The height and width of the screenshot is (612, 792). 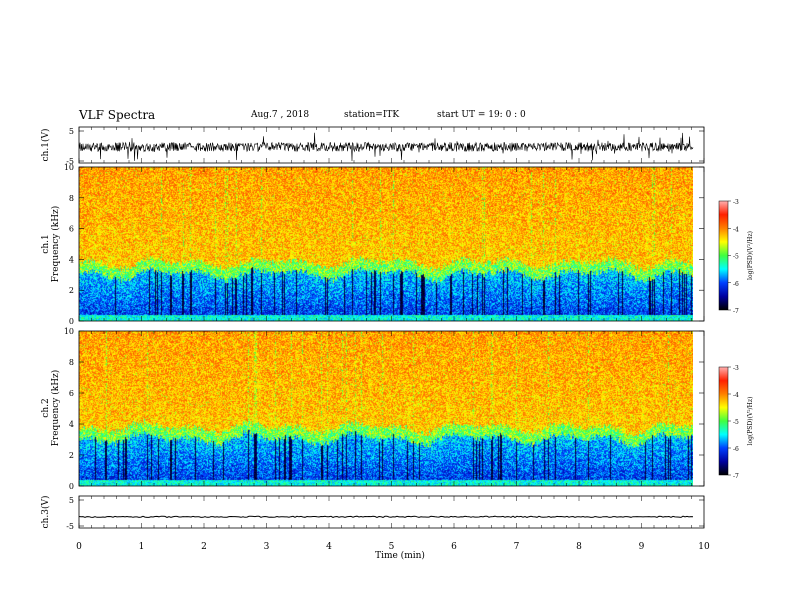 What do you see at coordinates (392, 547) in the screenshot?
I see `xtick-label: 5` at bounding box center [392, 547].